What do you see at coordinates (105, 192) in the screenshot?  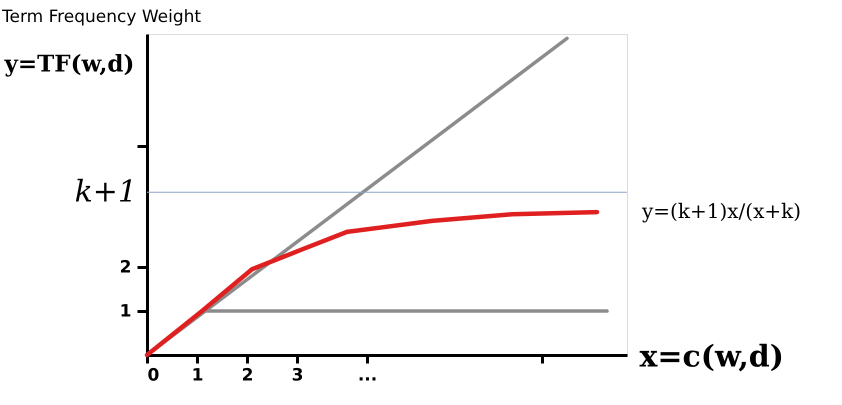 I see `ref-line-label: k+1` at bounding box center [105, 192].